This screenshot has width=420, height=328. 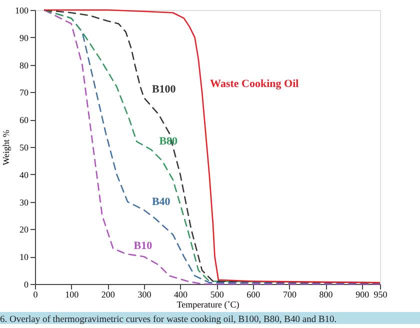 What do you see at coordinates (326, 295) in the screenshot?
I see `x-tick-label: 800` at bounding box center [326, 295].